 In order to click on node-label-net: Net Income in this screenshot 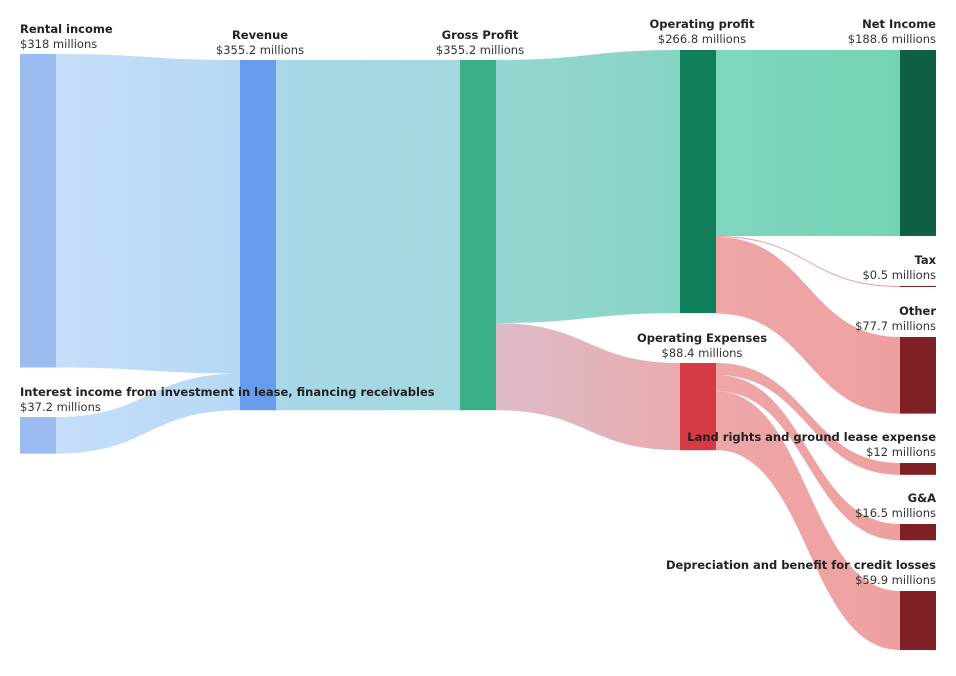, I will do `click(899, 24)`.